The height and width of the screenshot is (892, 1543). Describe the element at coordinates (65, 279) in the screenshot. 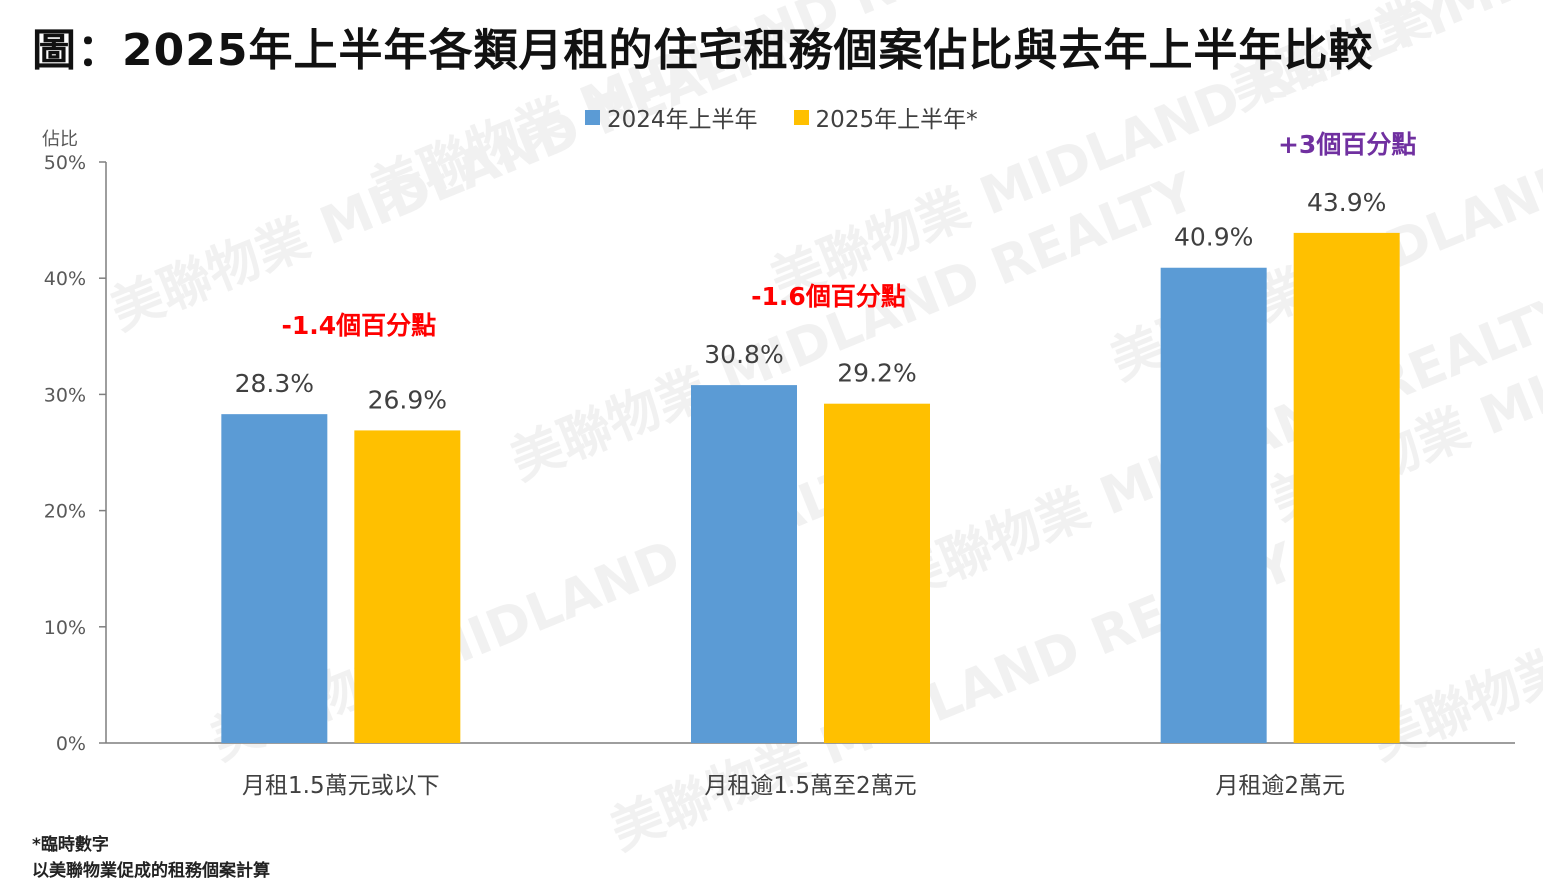

I see `y-tick-label: 40%` at that location.